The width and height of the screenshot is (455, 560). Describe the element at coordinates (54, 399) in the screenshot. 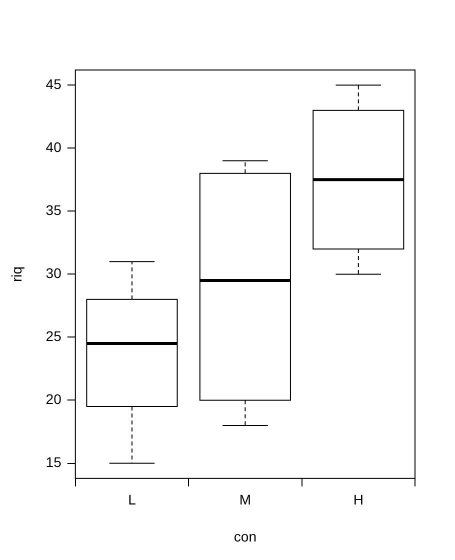

I see `y-tick-label: 20` at that location.